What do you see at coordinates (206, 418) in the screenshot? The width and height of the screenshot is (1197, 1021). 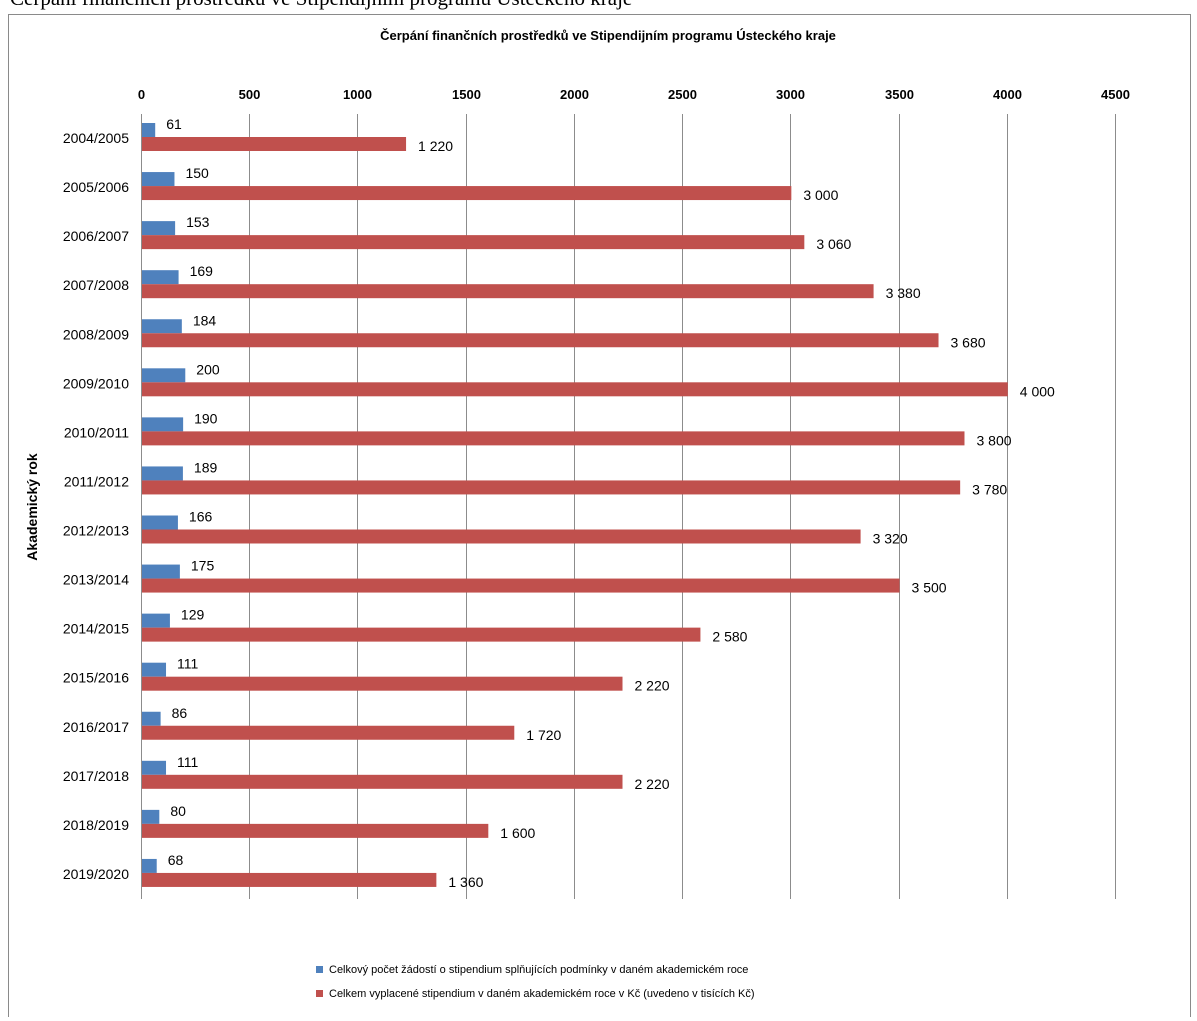 I see `data-label: 190` at bounding box center [206, 418].